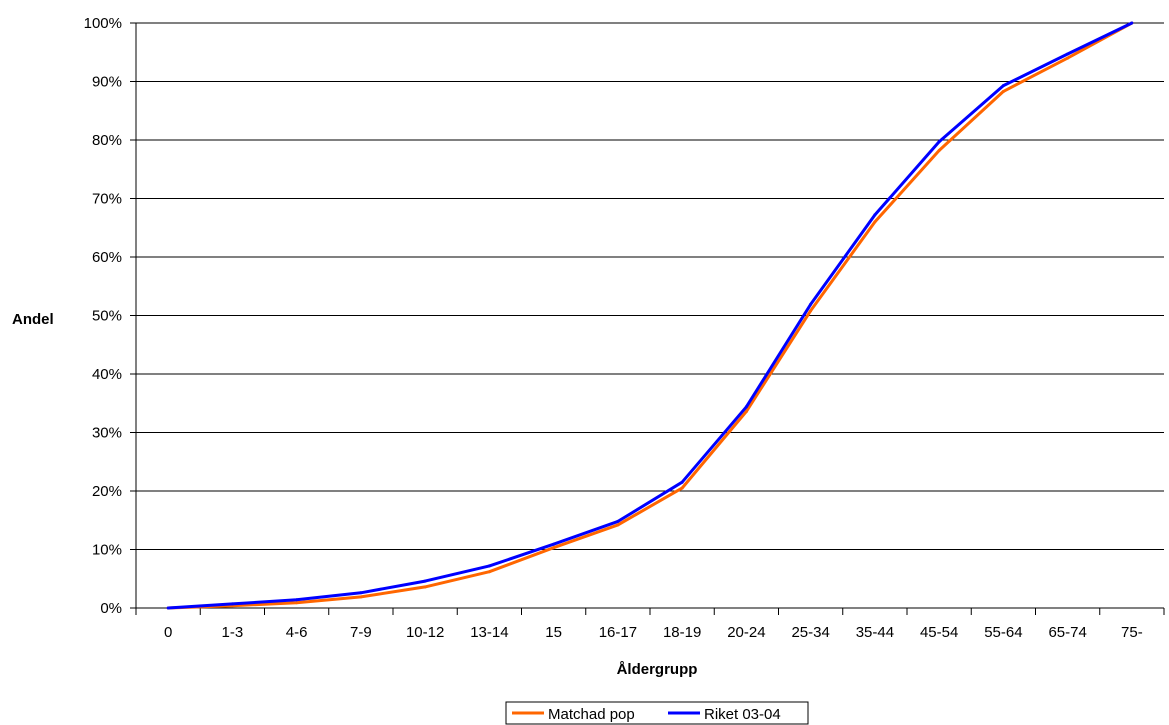 This screenshot has width=1169, height=725. Describe the element at coordinates (107, 491) in the screenshot. I see `y-tick-label: 20%` at that location.